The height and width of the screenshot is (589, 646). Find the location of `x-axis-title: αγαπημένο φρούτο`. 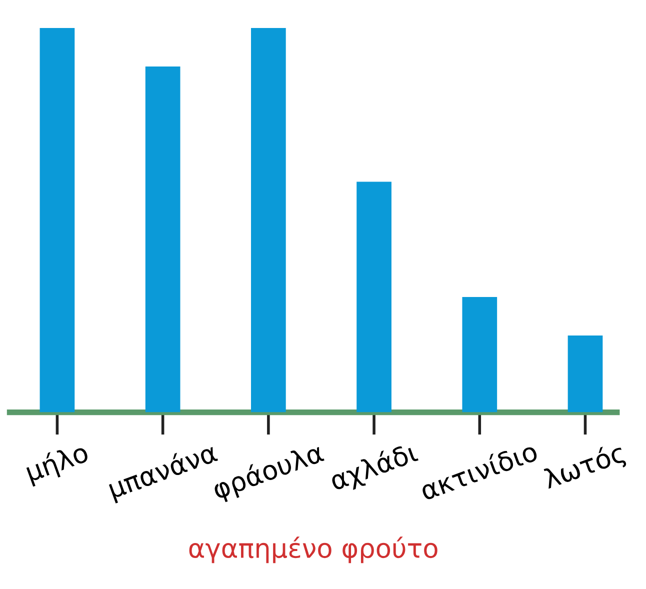

x-axis-title: αγαπημένο φρούτο is located at coordinates (313, 550).